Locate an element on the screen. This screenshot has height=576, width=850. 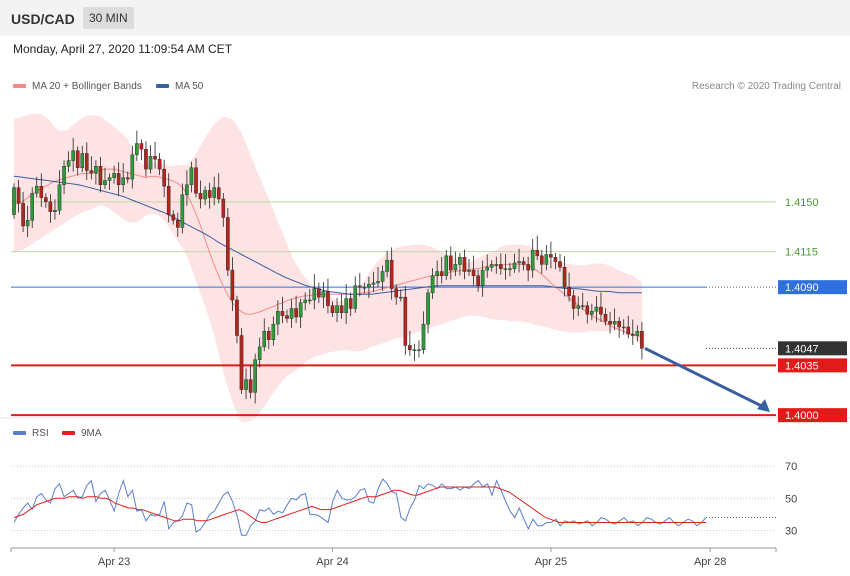
legend-ma20-label: MA 20 + Bollinger Bands is located at coordinates (87, 86).